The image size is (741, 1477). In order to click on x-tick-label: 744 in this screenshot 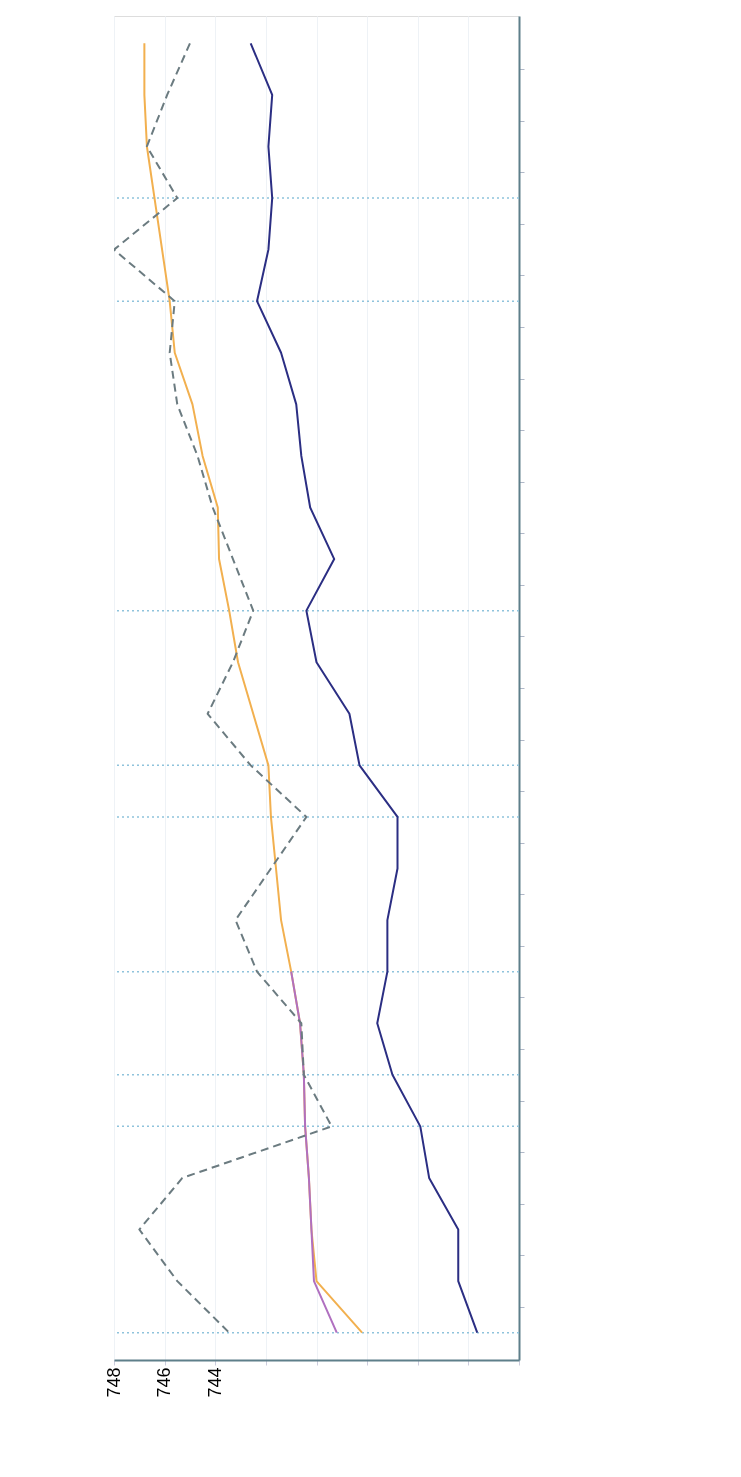, I will do `click(214, 1382)`.